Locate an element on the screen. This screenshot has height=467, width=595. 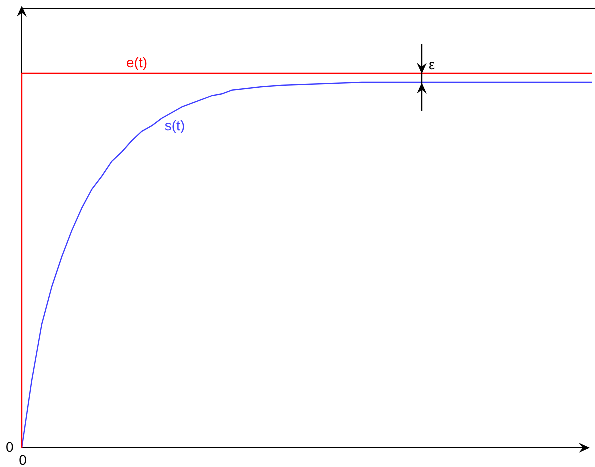
text: ε is located at coordinates (432, 64).